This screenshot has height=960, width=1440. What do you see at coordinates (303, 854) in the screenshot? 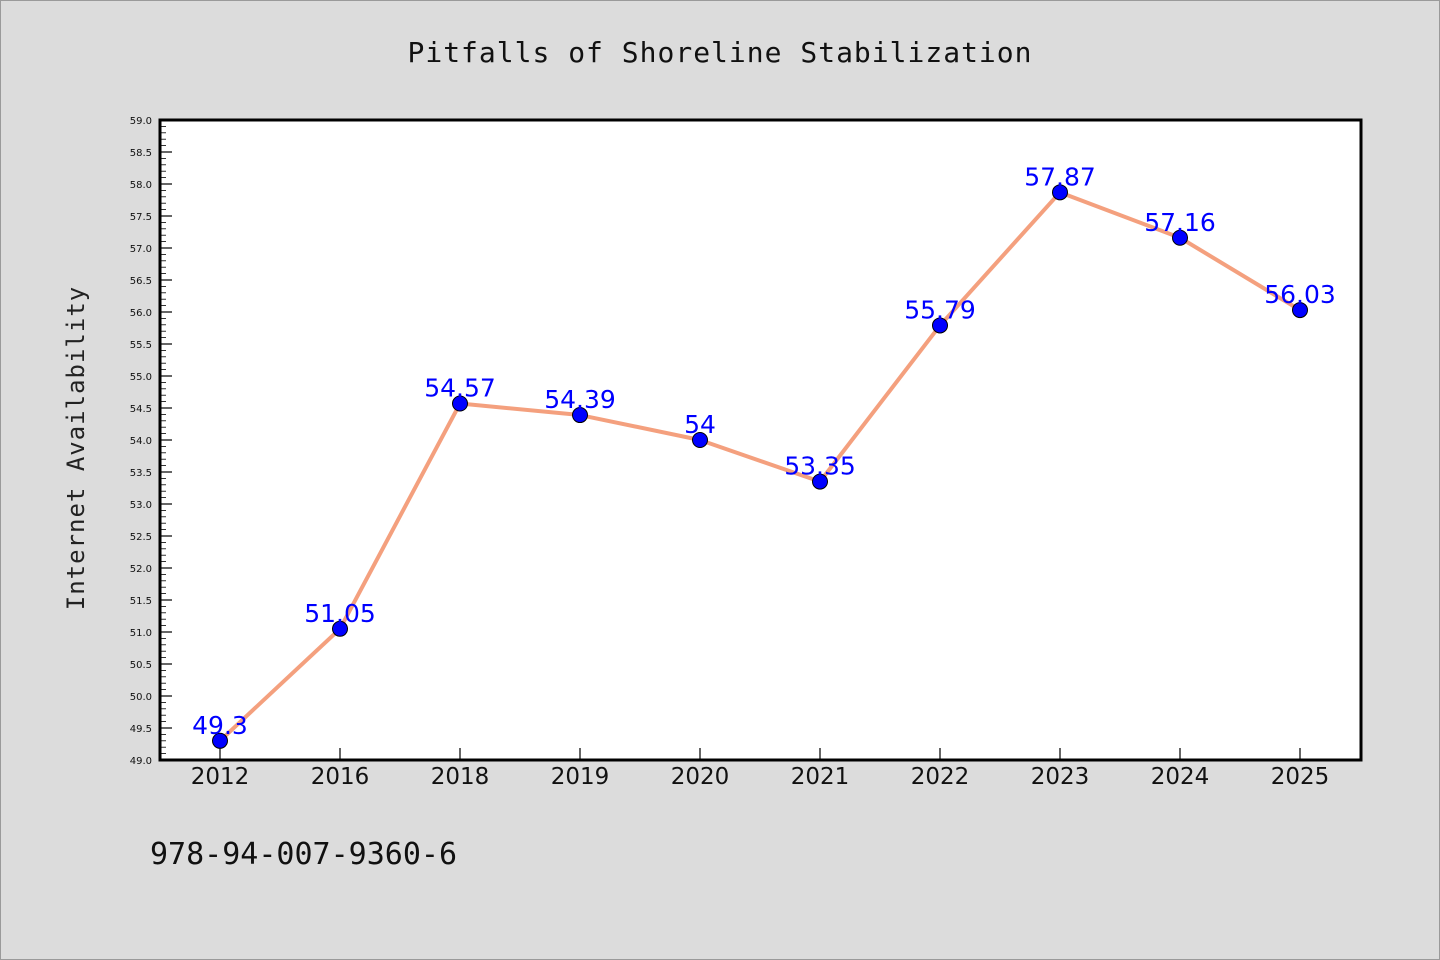
I see `isbn-footer: 978-94-007-9360-6` at bounding box center [303, 854].